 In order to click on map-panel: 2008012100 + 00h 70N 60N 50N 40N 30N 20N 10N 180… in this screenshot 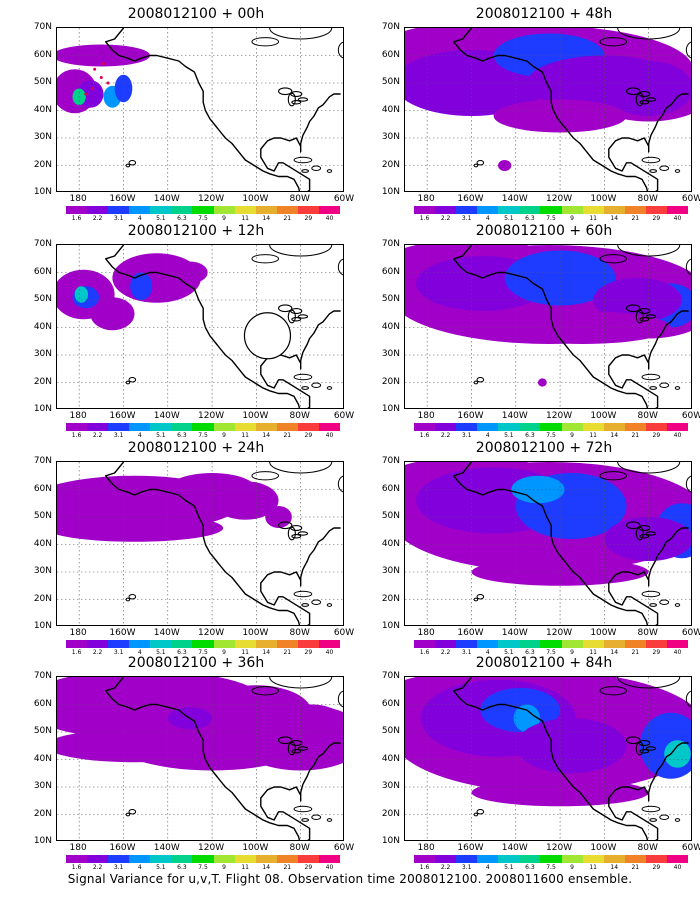, I will do `click(189, 113)`.